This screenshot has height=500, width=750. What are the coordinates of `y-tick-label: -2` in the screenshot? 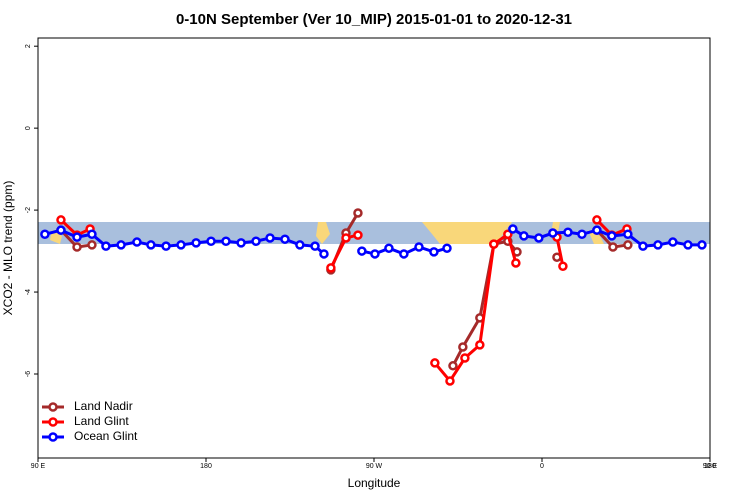 It's located at (28, 210).